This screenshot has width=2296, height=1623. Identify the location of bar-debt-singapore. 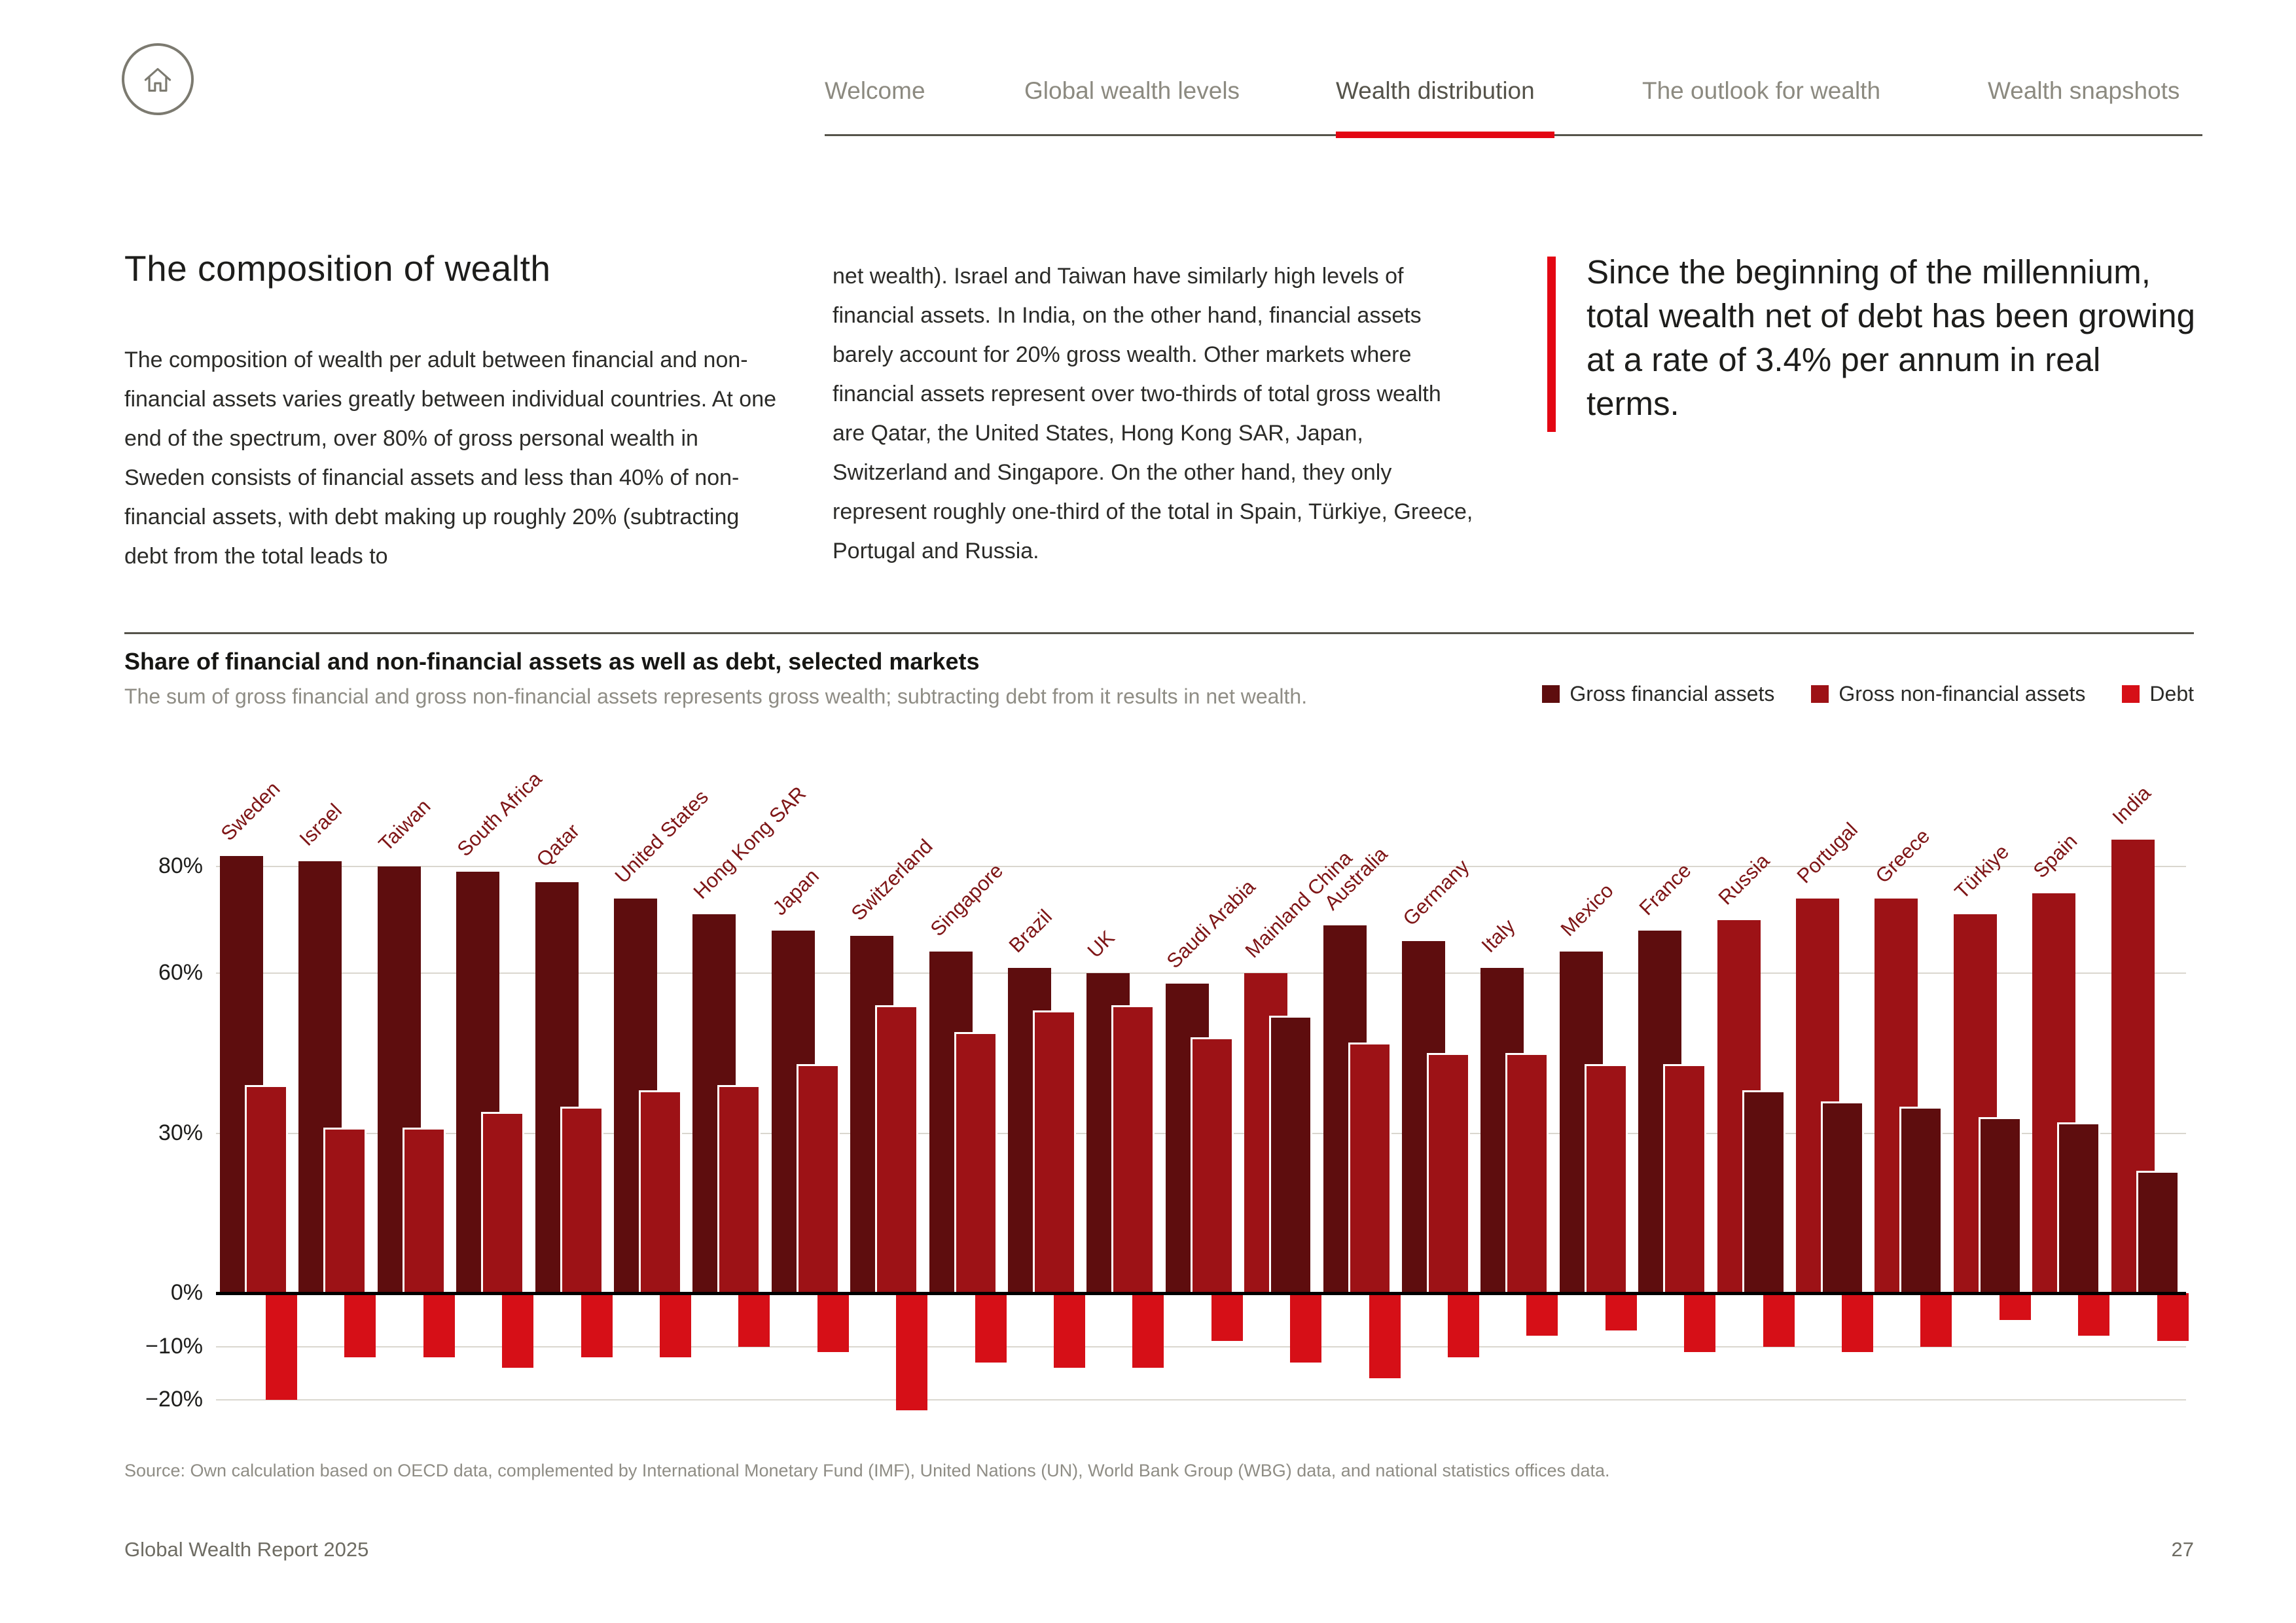
(991, 1328).